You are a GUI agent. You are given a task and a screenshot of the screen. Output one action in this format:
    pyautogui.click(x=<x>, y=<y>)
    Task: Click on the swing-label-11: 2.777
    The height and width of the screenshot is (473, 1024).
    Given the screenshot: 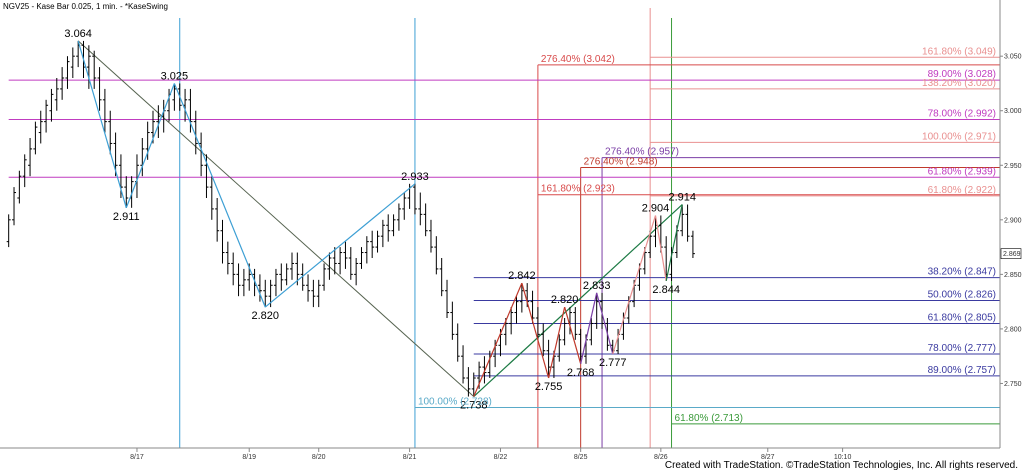 What is the action you would take?
    pyautogui.click(x=613, y=363)
    